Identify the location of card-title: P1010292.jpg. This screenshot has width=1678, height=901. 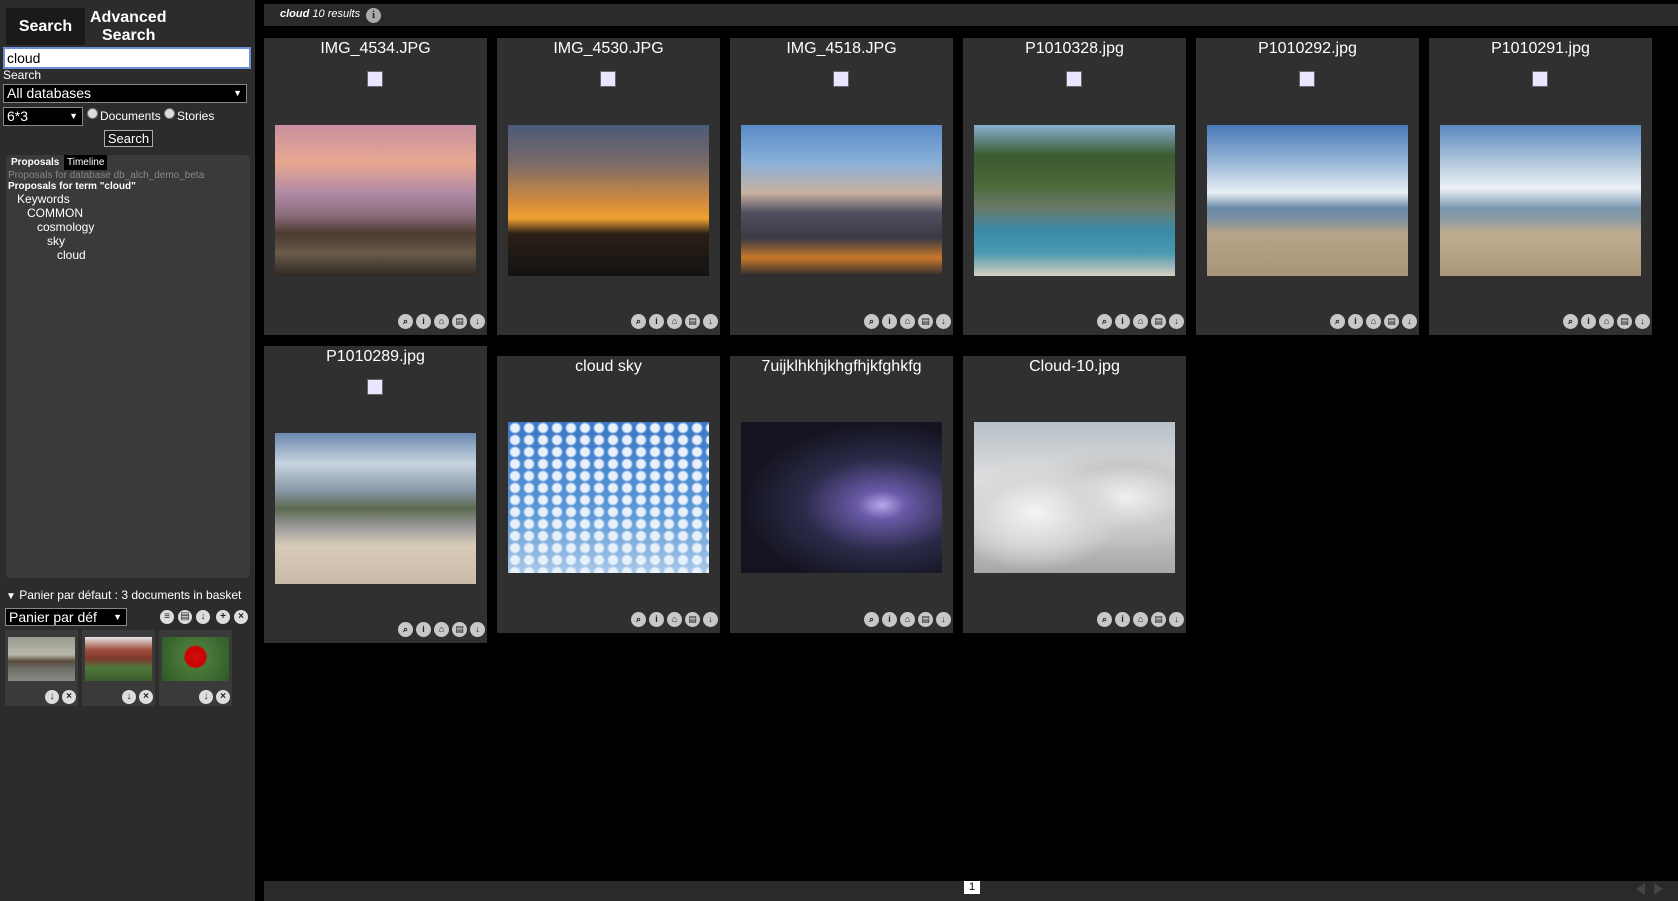
(1307, 48).